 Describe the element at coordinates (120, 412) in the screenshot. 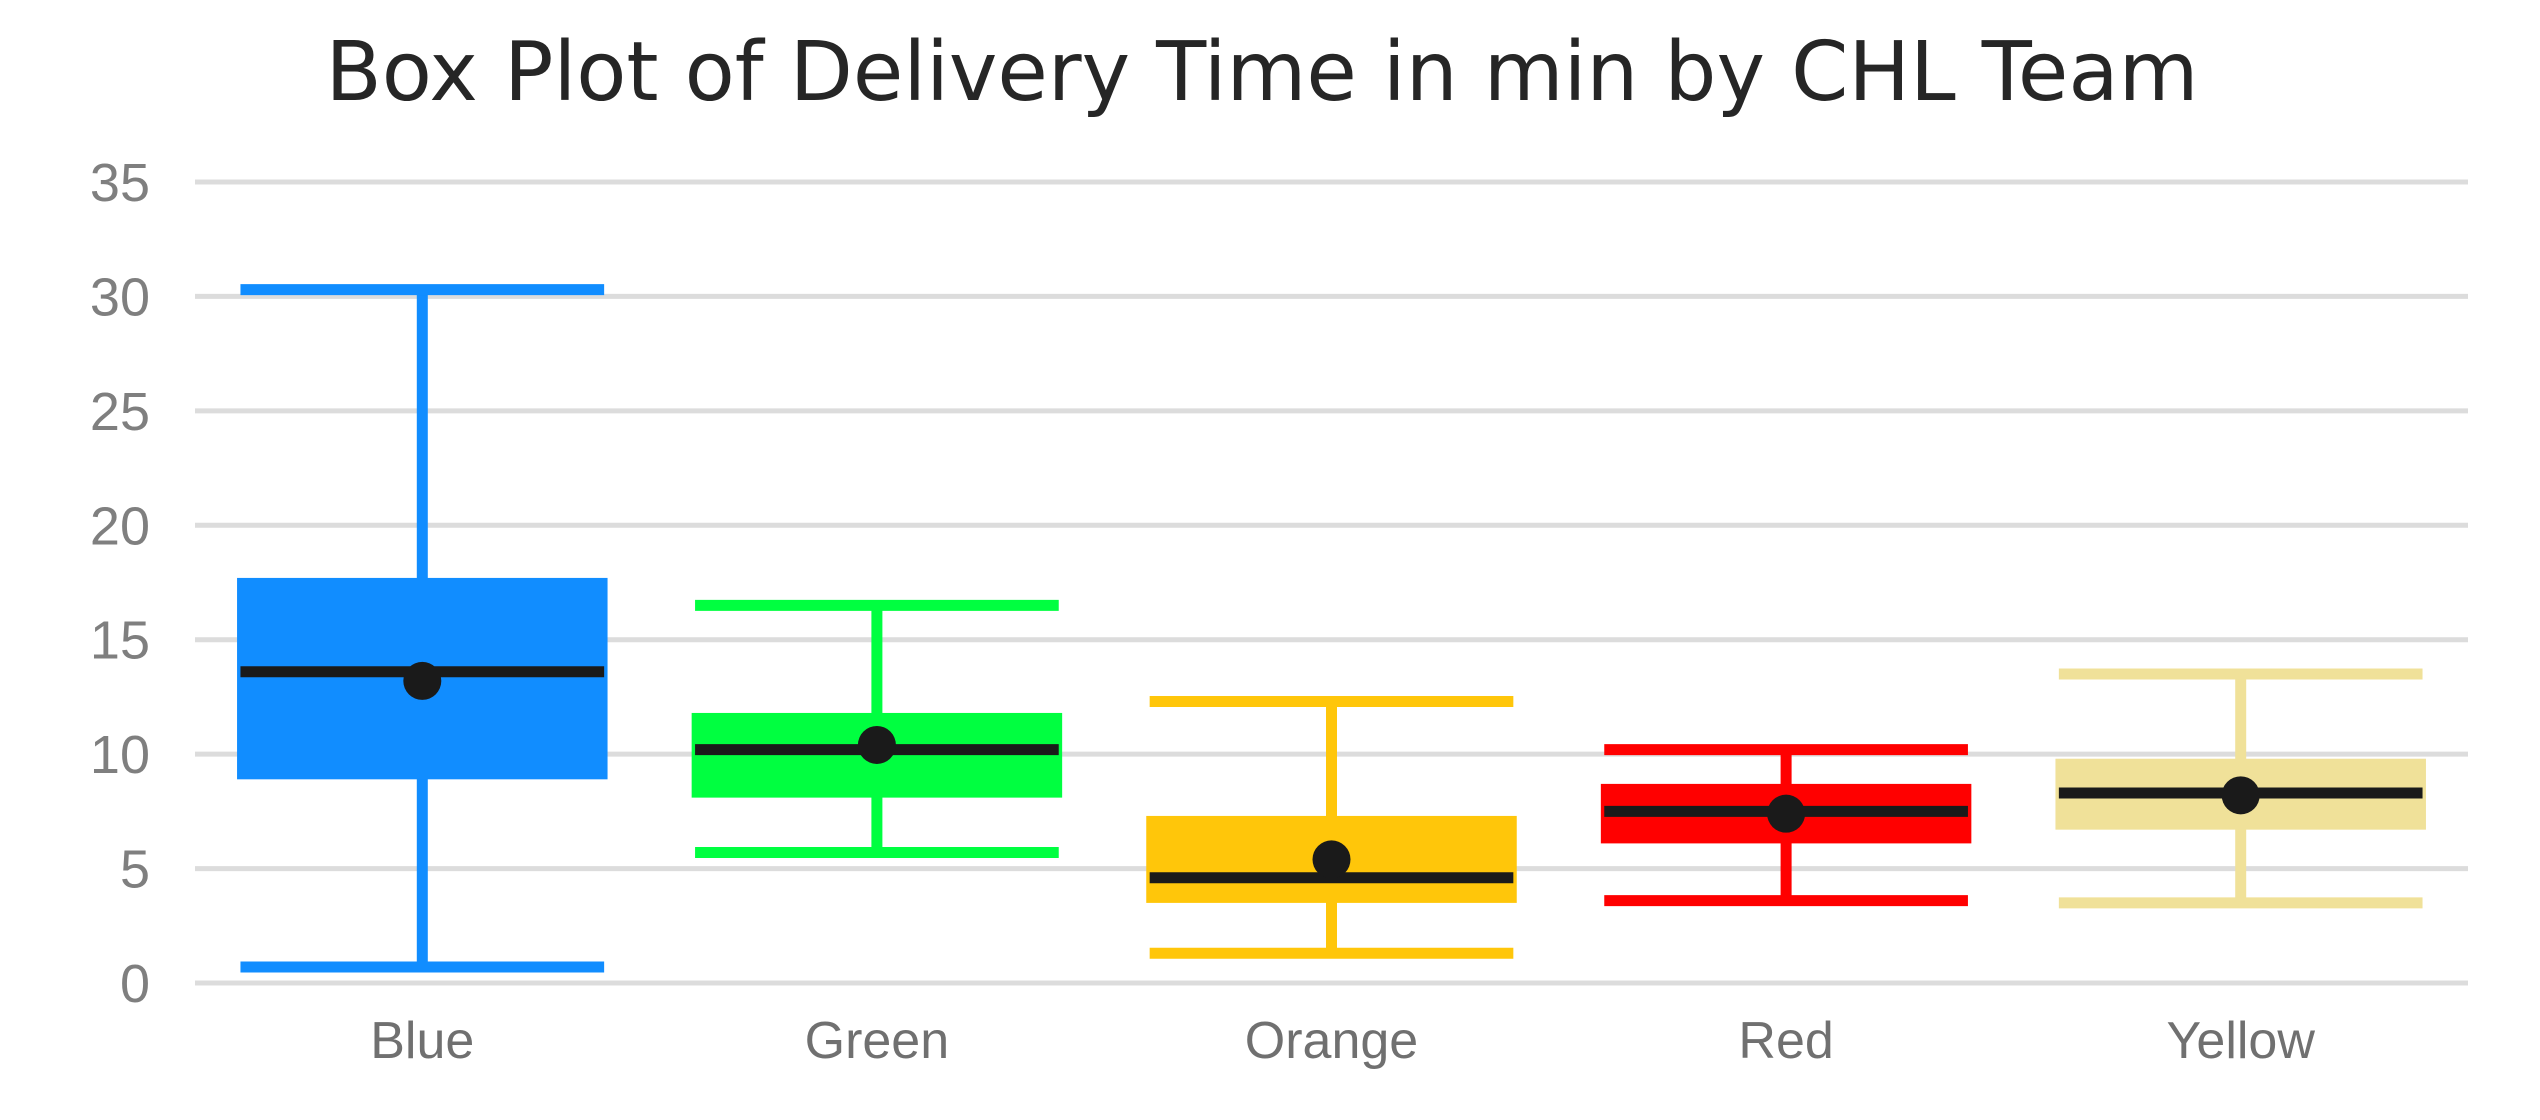

I see `y-tick-label-25: 25` at that location.